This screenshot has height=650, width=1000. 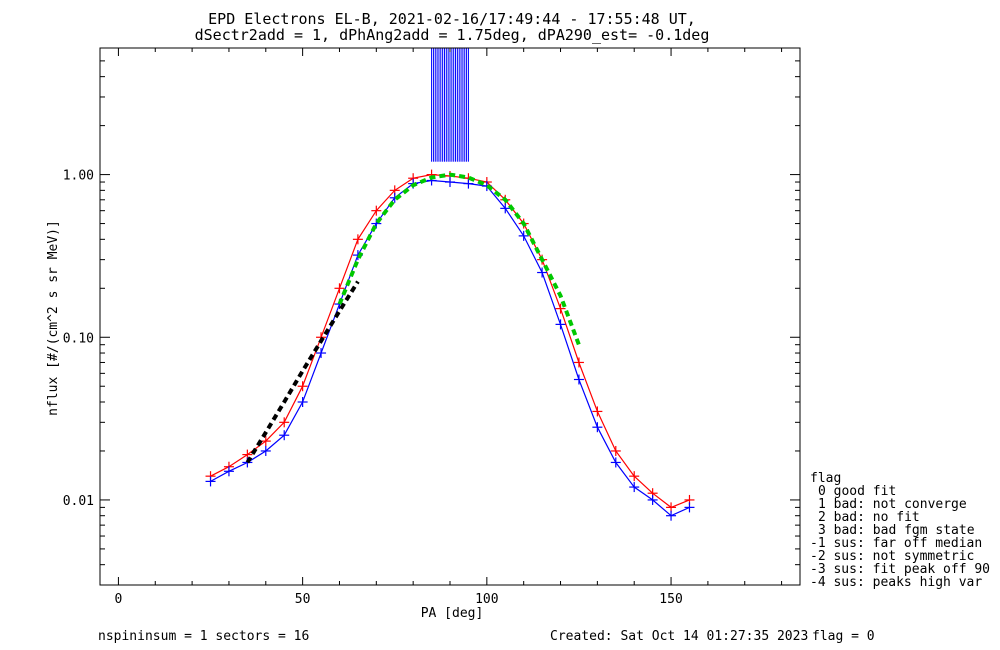 I want to click on x-axis-label: PA [deg], so click(x=452, y=613).